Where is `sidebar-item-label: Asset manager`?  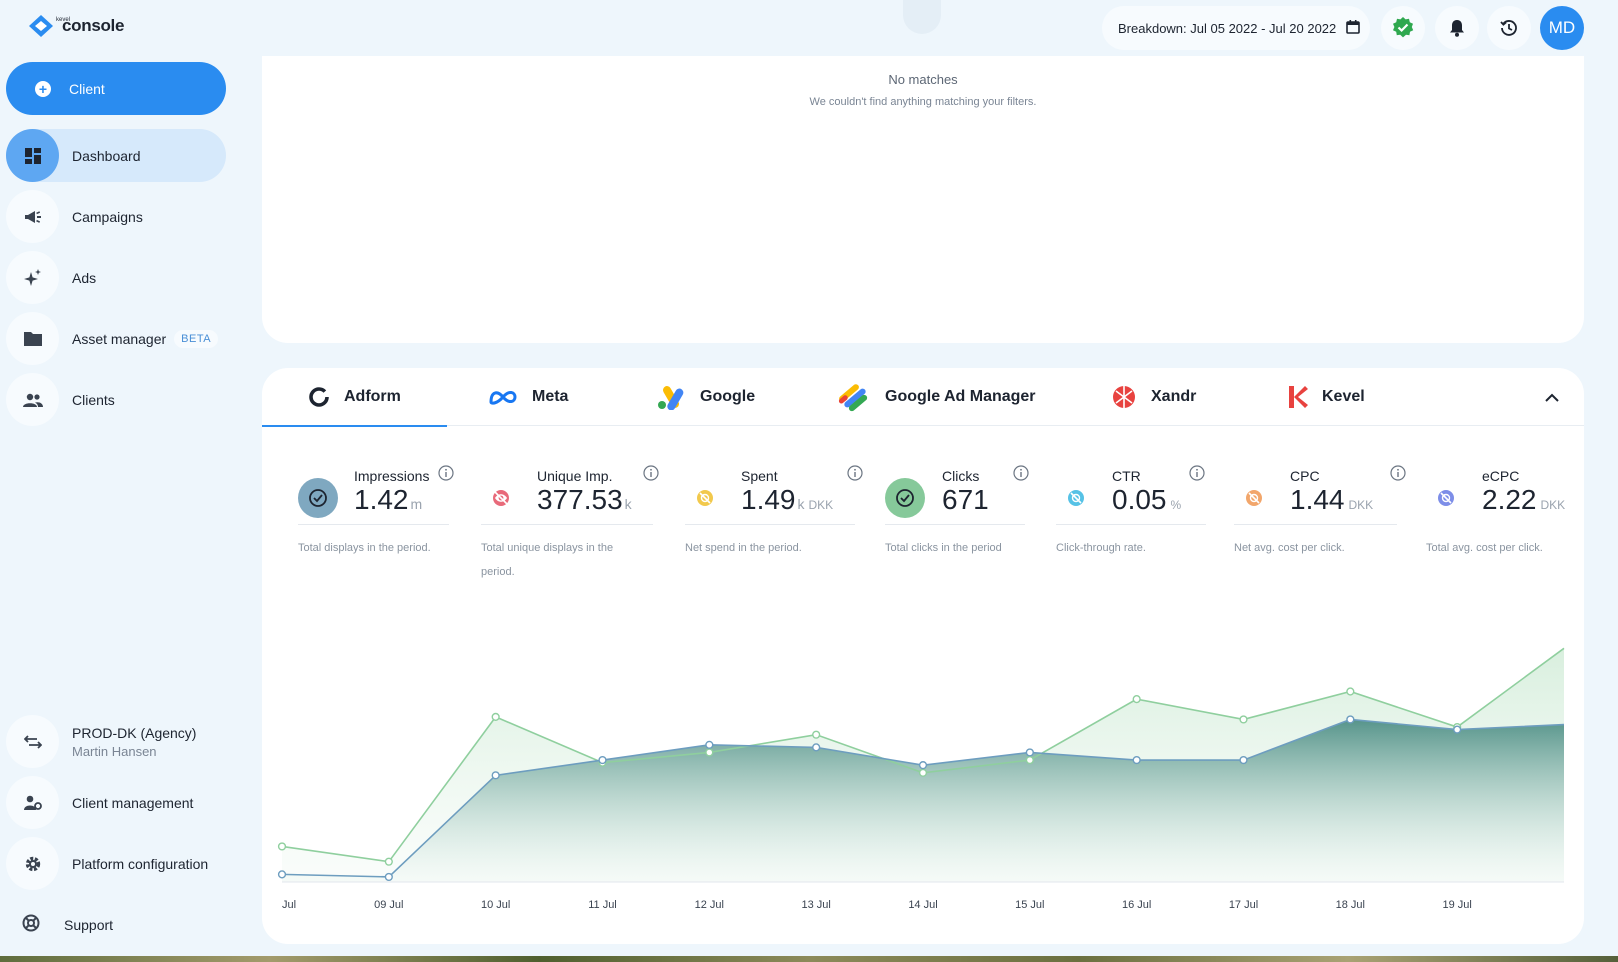 sidebar-item-label: Asset manager is located at coordinates (119, 338).